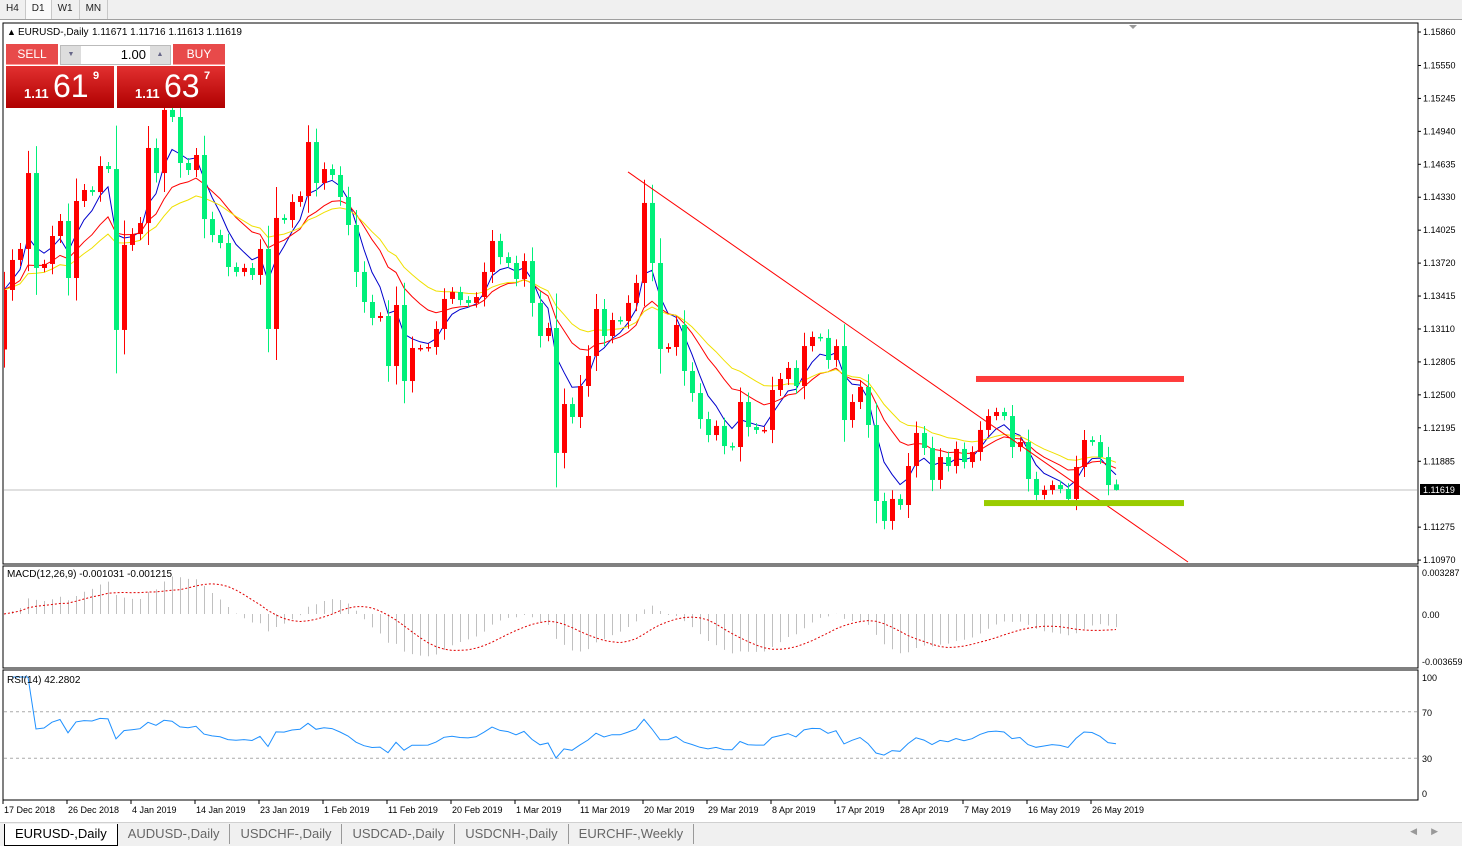 The image size is (1462, 846). I want to click on sell-button: SELL, so click(32, 54).